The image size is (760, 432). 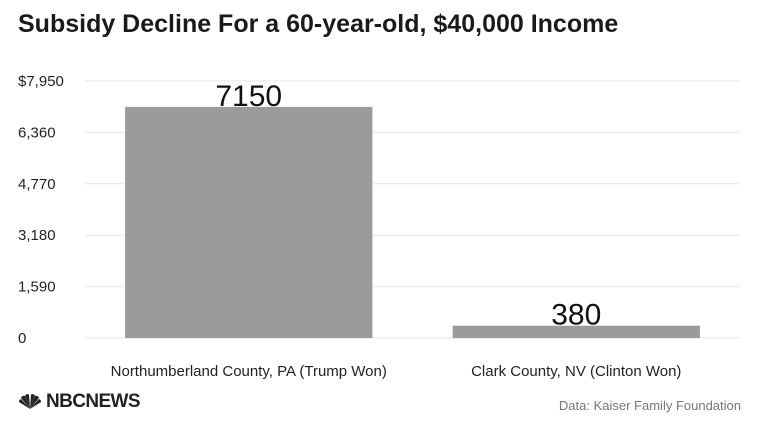 What do you see at coordinates (37, 184) in the screenshot?
I see `y-tick-label: 4,770` at bounding box center [37, 184].